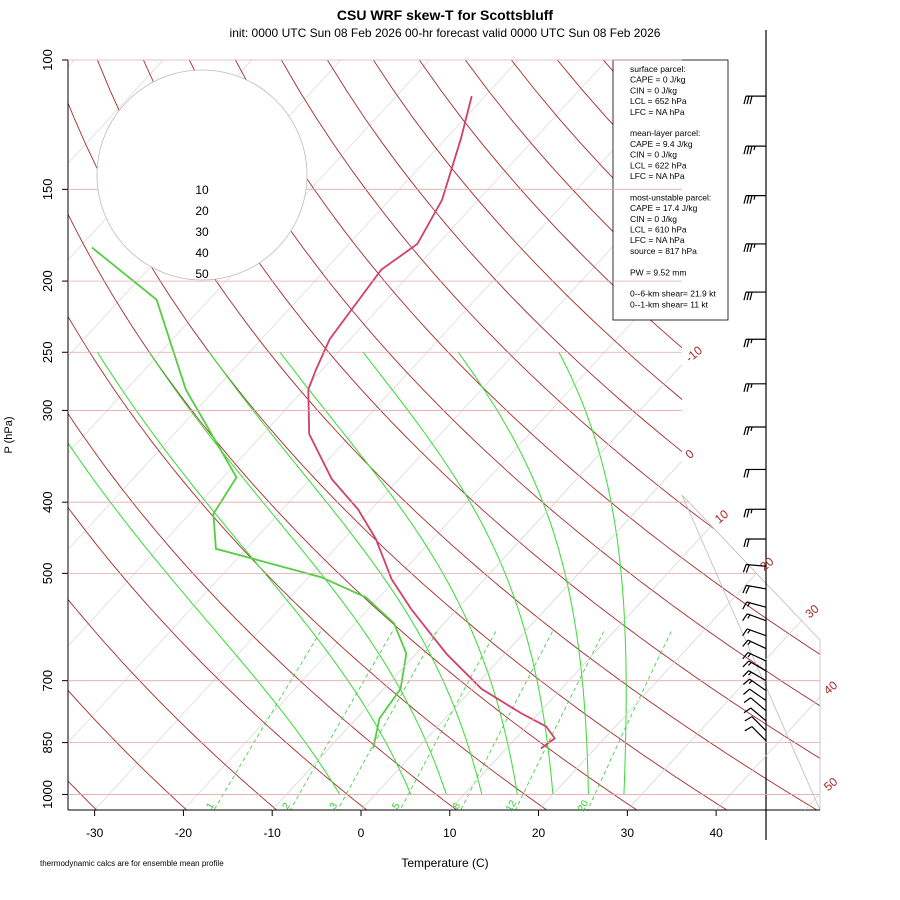  What do you see at coordinates (47, 189) in the screenshot?
I see `y-tick-label: 150` at bounding box center [47, 189].